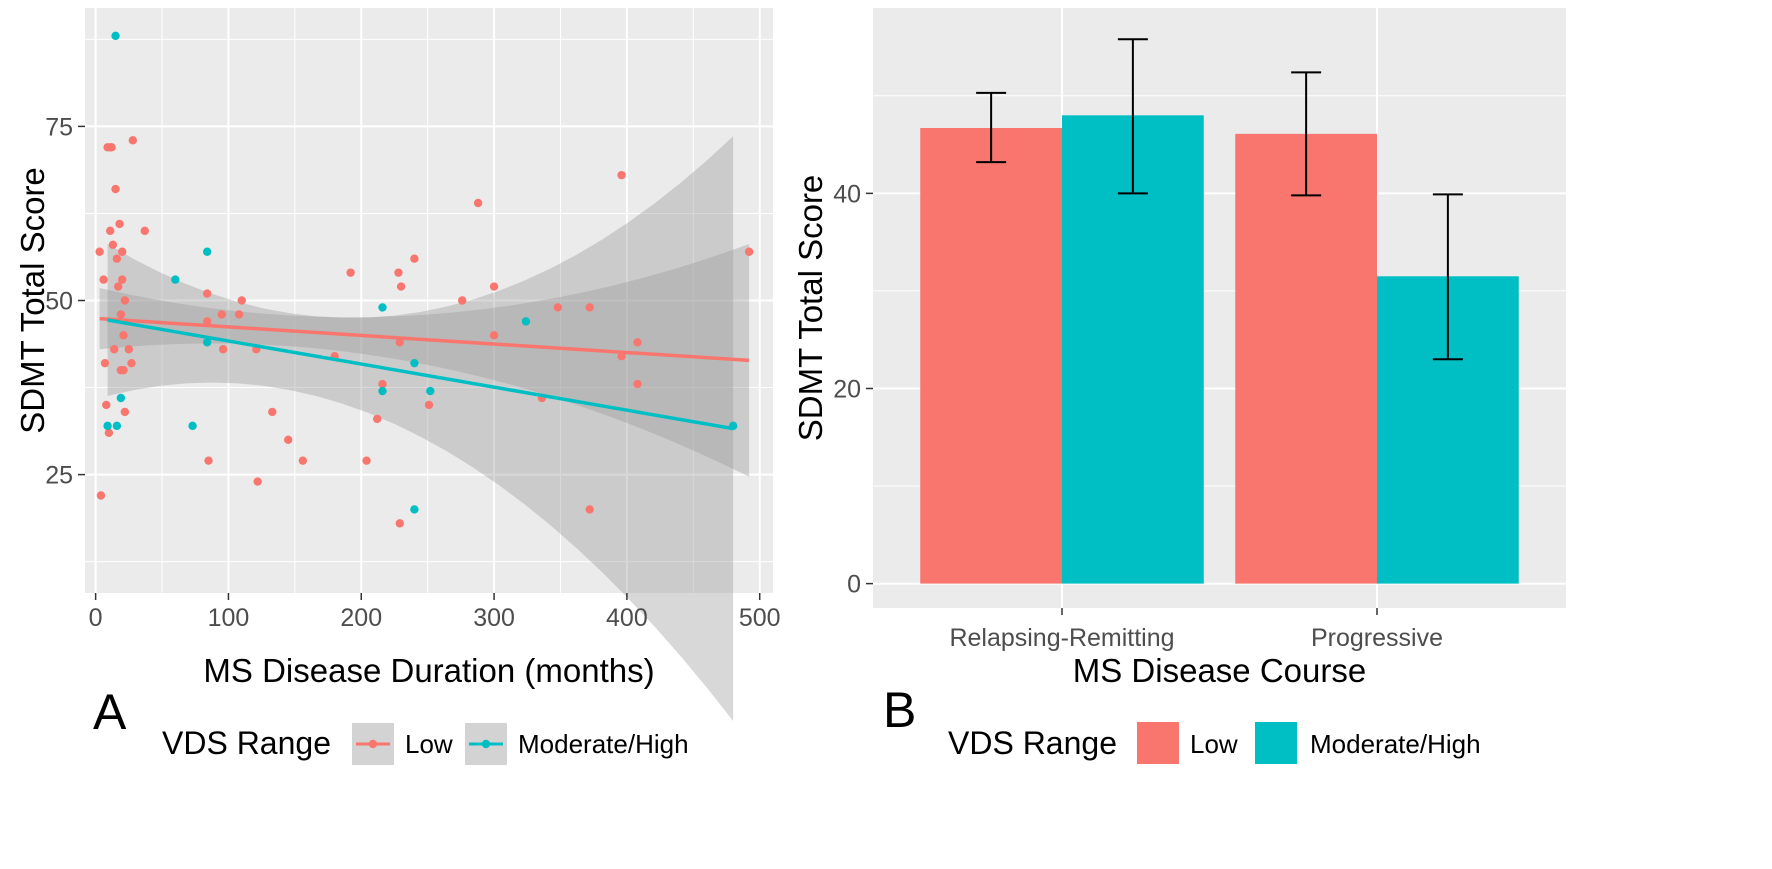 The width and height of the screenshot is (1772, 869). What do you see at coordinates (603, 744) in the screenshot?
I see `legend-label-moderate-high: Moderate/High` at bounding box center [603, 744].